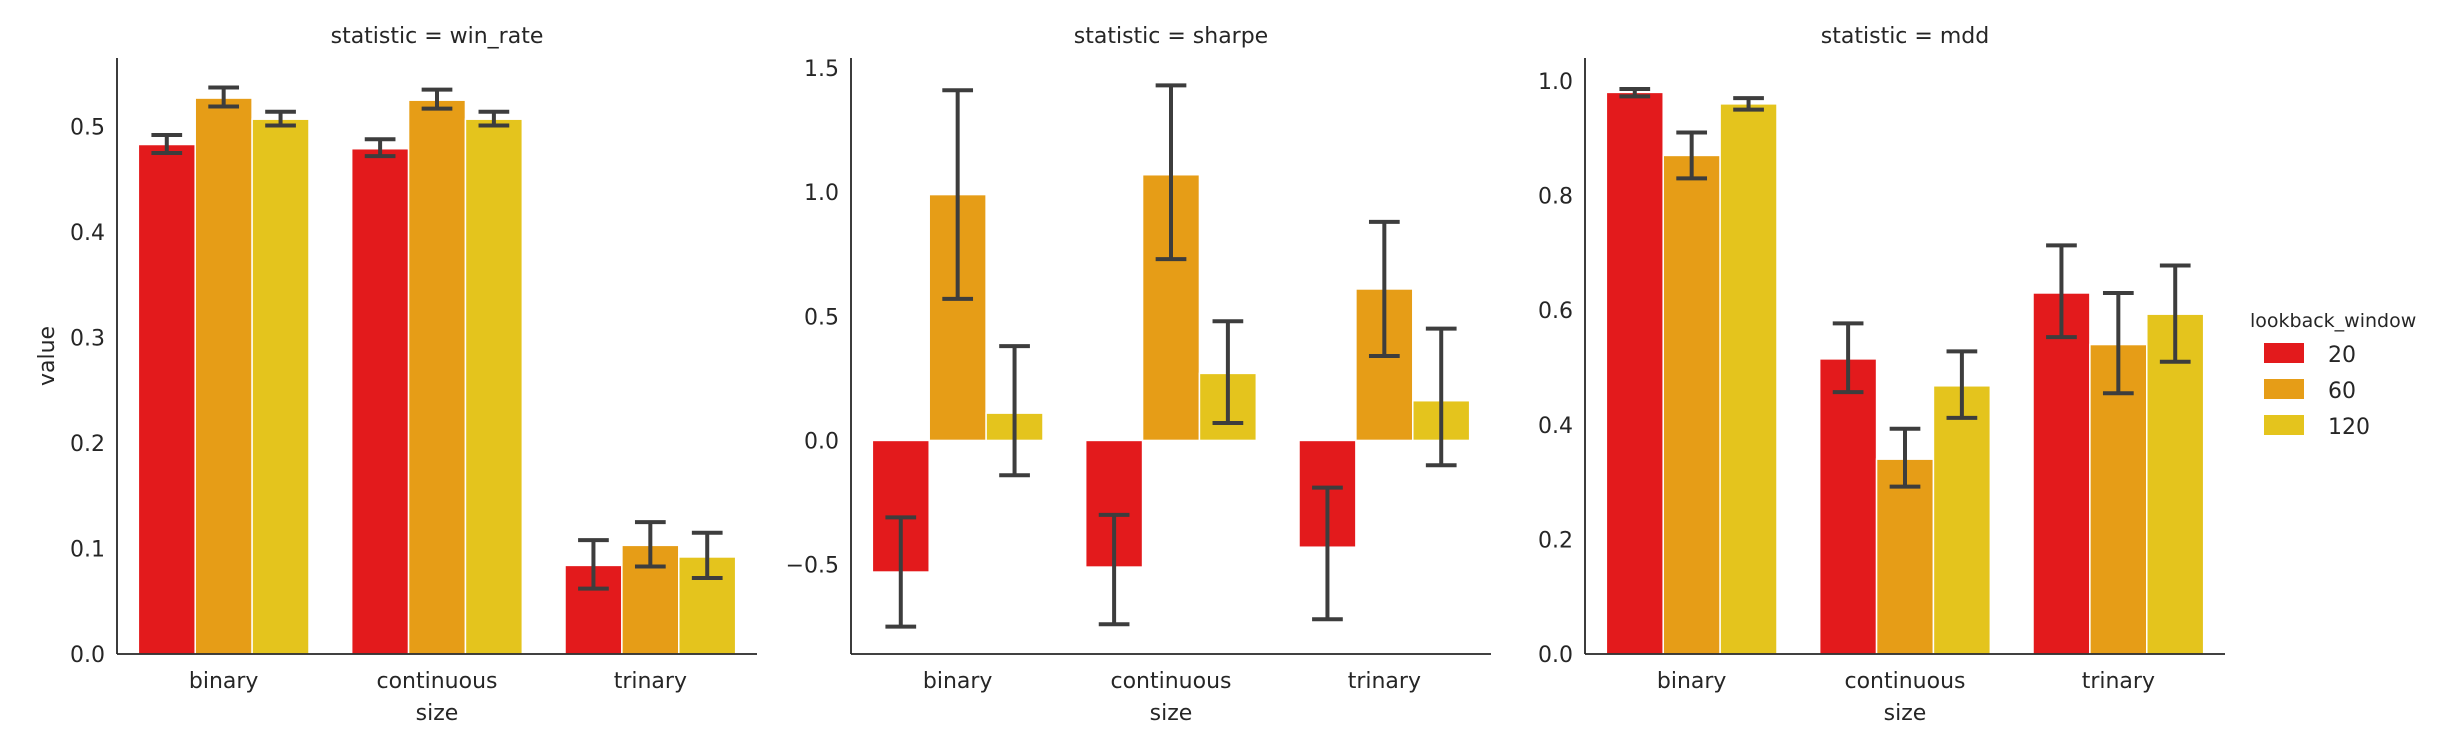  I want to click on y-tick-label: 0.8, so click(1555, 197).